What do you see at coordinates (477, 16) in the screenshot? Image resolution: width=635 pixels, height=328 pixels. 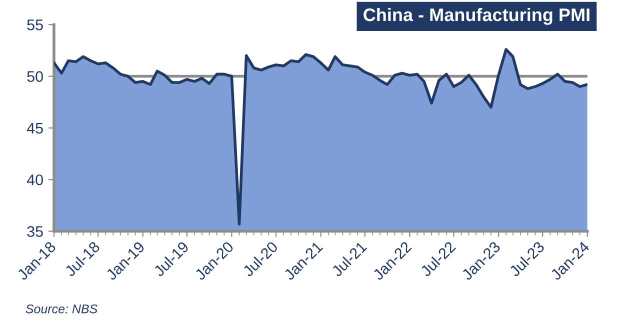 I see `chart-title: China - Manufacturing PMI` at bounding box center [477, 16].